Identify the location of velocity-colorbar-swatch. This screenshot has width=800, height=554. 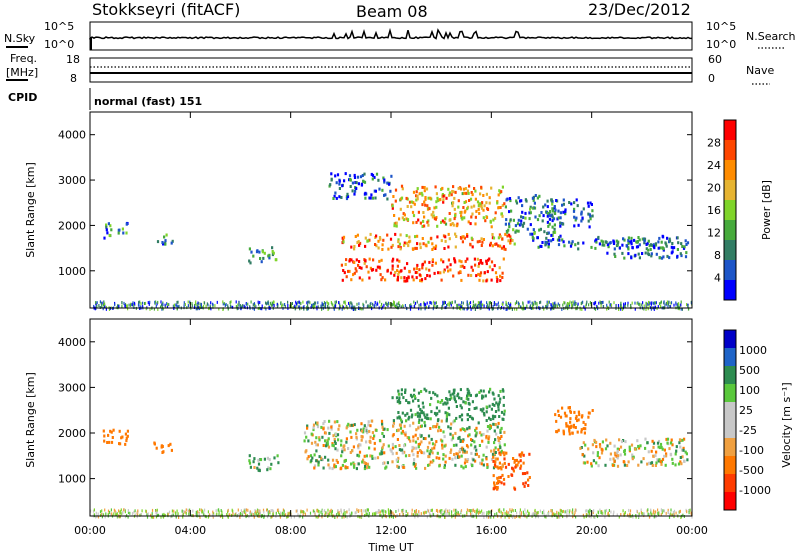
(730, 393).